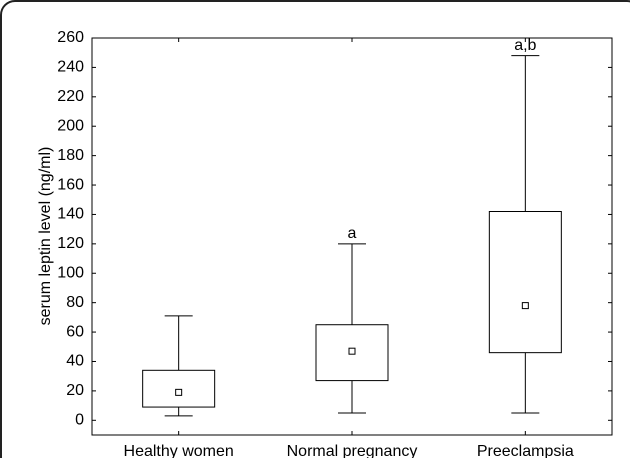 This screenshot has width=630, height=458. I want to click on y-axis-label: serum leptin level (ng/ml), so click(45, 236).